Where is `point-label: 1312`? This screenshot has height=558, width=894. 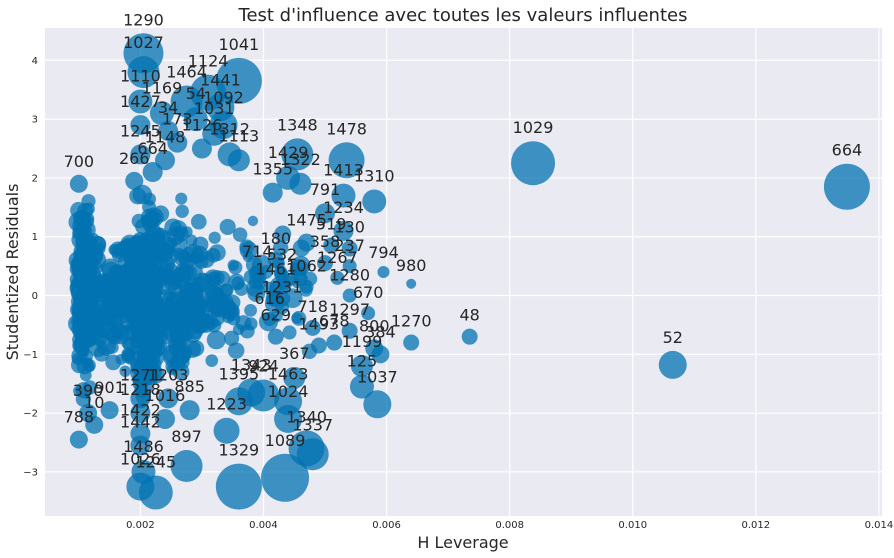 point-label: 1312 is located at coordinates (229, 128).